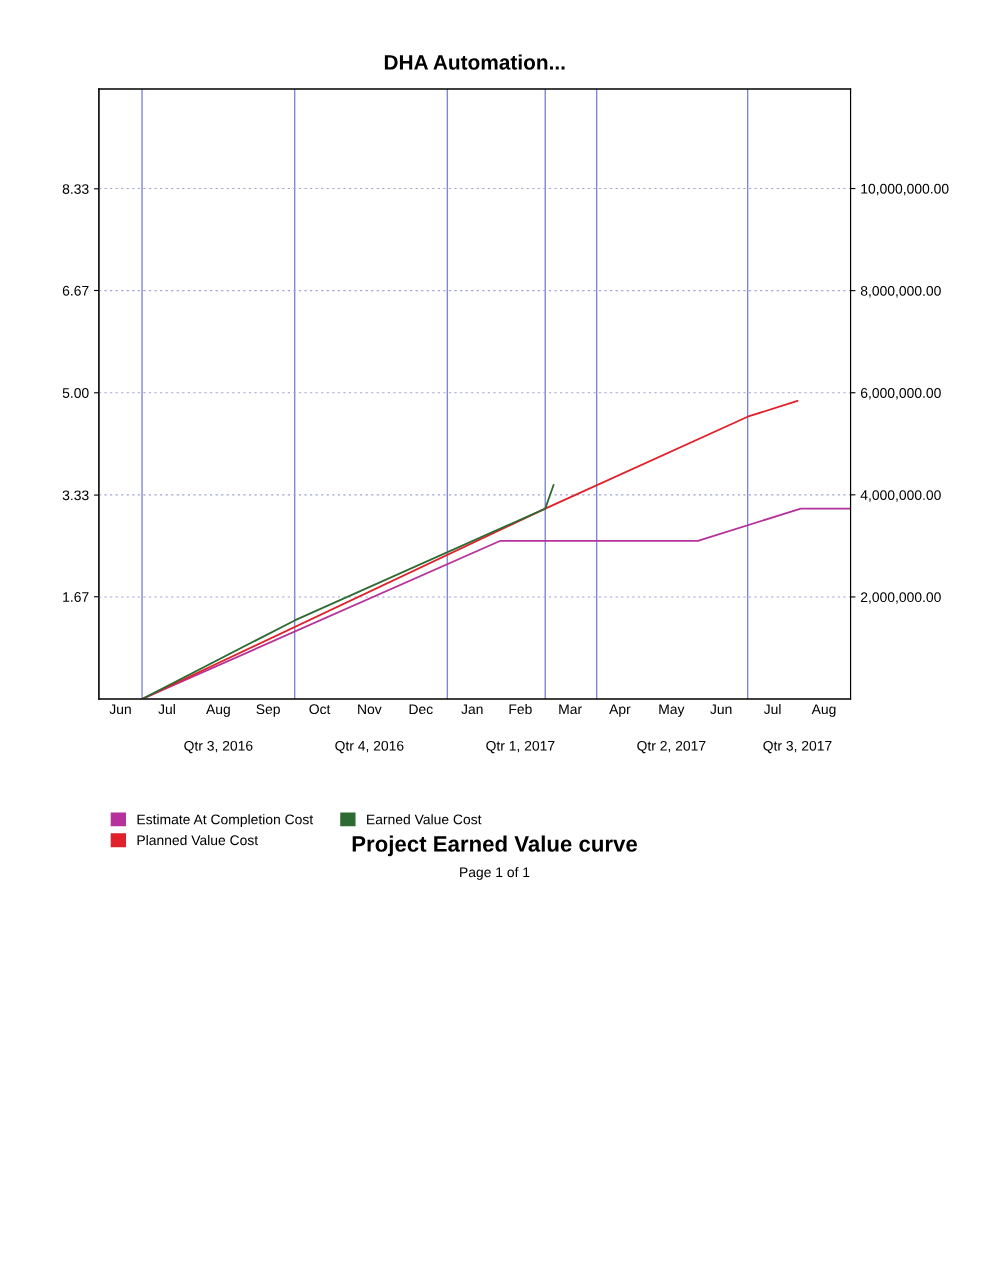  What do you see at coordinates (620, 710) in the screenshot?
I see `x-tick-label: Apr` at bounding box center [620, 710].